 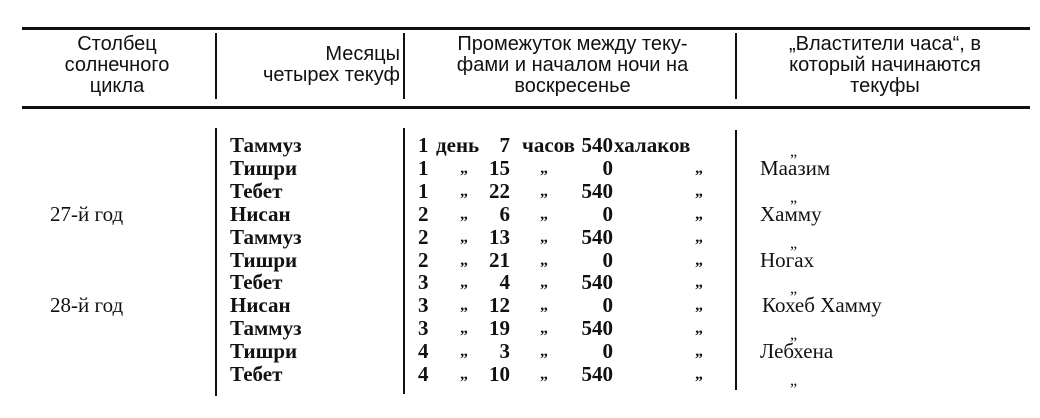 What do you see at coordinates (499, 167) in the screenshot?
I see `hours: 15` at bounding box center [499, 167].